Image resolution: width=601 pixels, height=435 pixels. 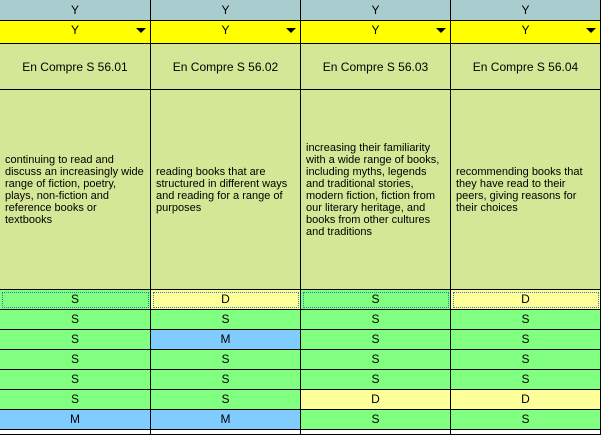 I want to click on objective-code: En Compre S 56.04, so click(x=526, y=67).